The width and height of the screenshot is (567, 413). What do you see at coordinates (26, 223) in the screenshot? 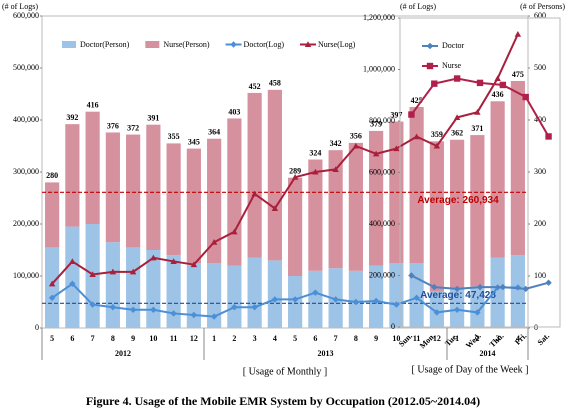
I see `y-tick-label: 200,000` at bounding box center [26, 223].